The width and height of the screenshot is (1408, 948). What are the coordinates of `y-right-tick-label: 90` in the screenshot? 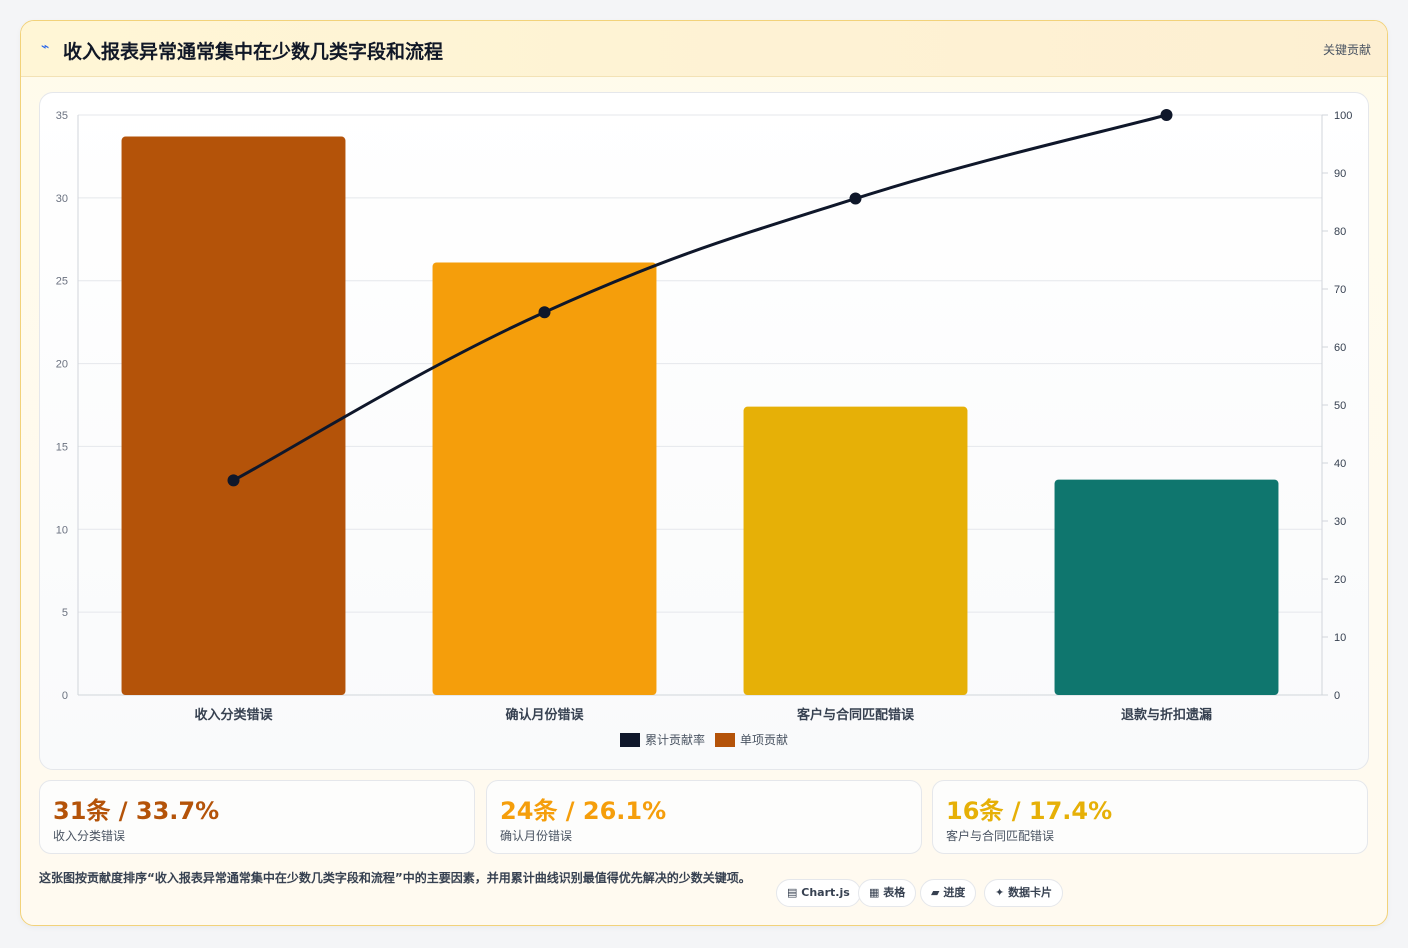 It's located at (1340, 174).